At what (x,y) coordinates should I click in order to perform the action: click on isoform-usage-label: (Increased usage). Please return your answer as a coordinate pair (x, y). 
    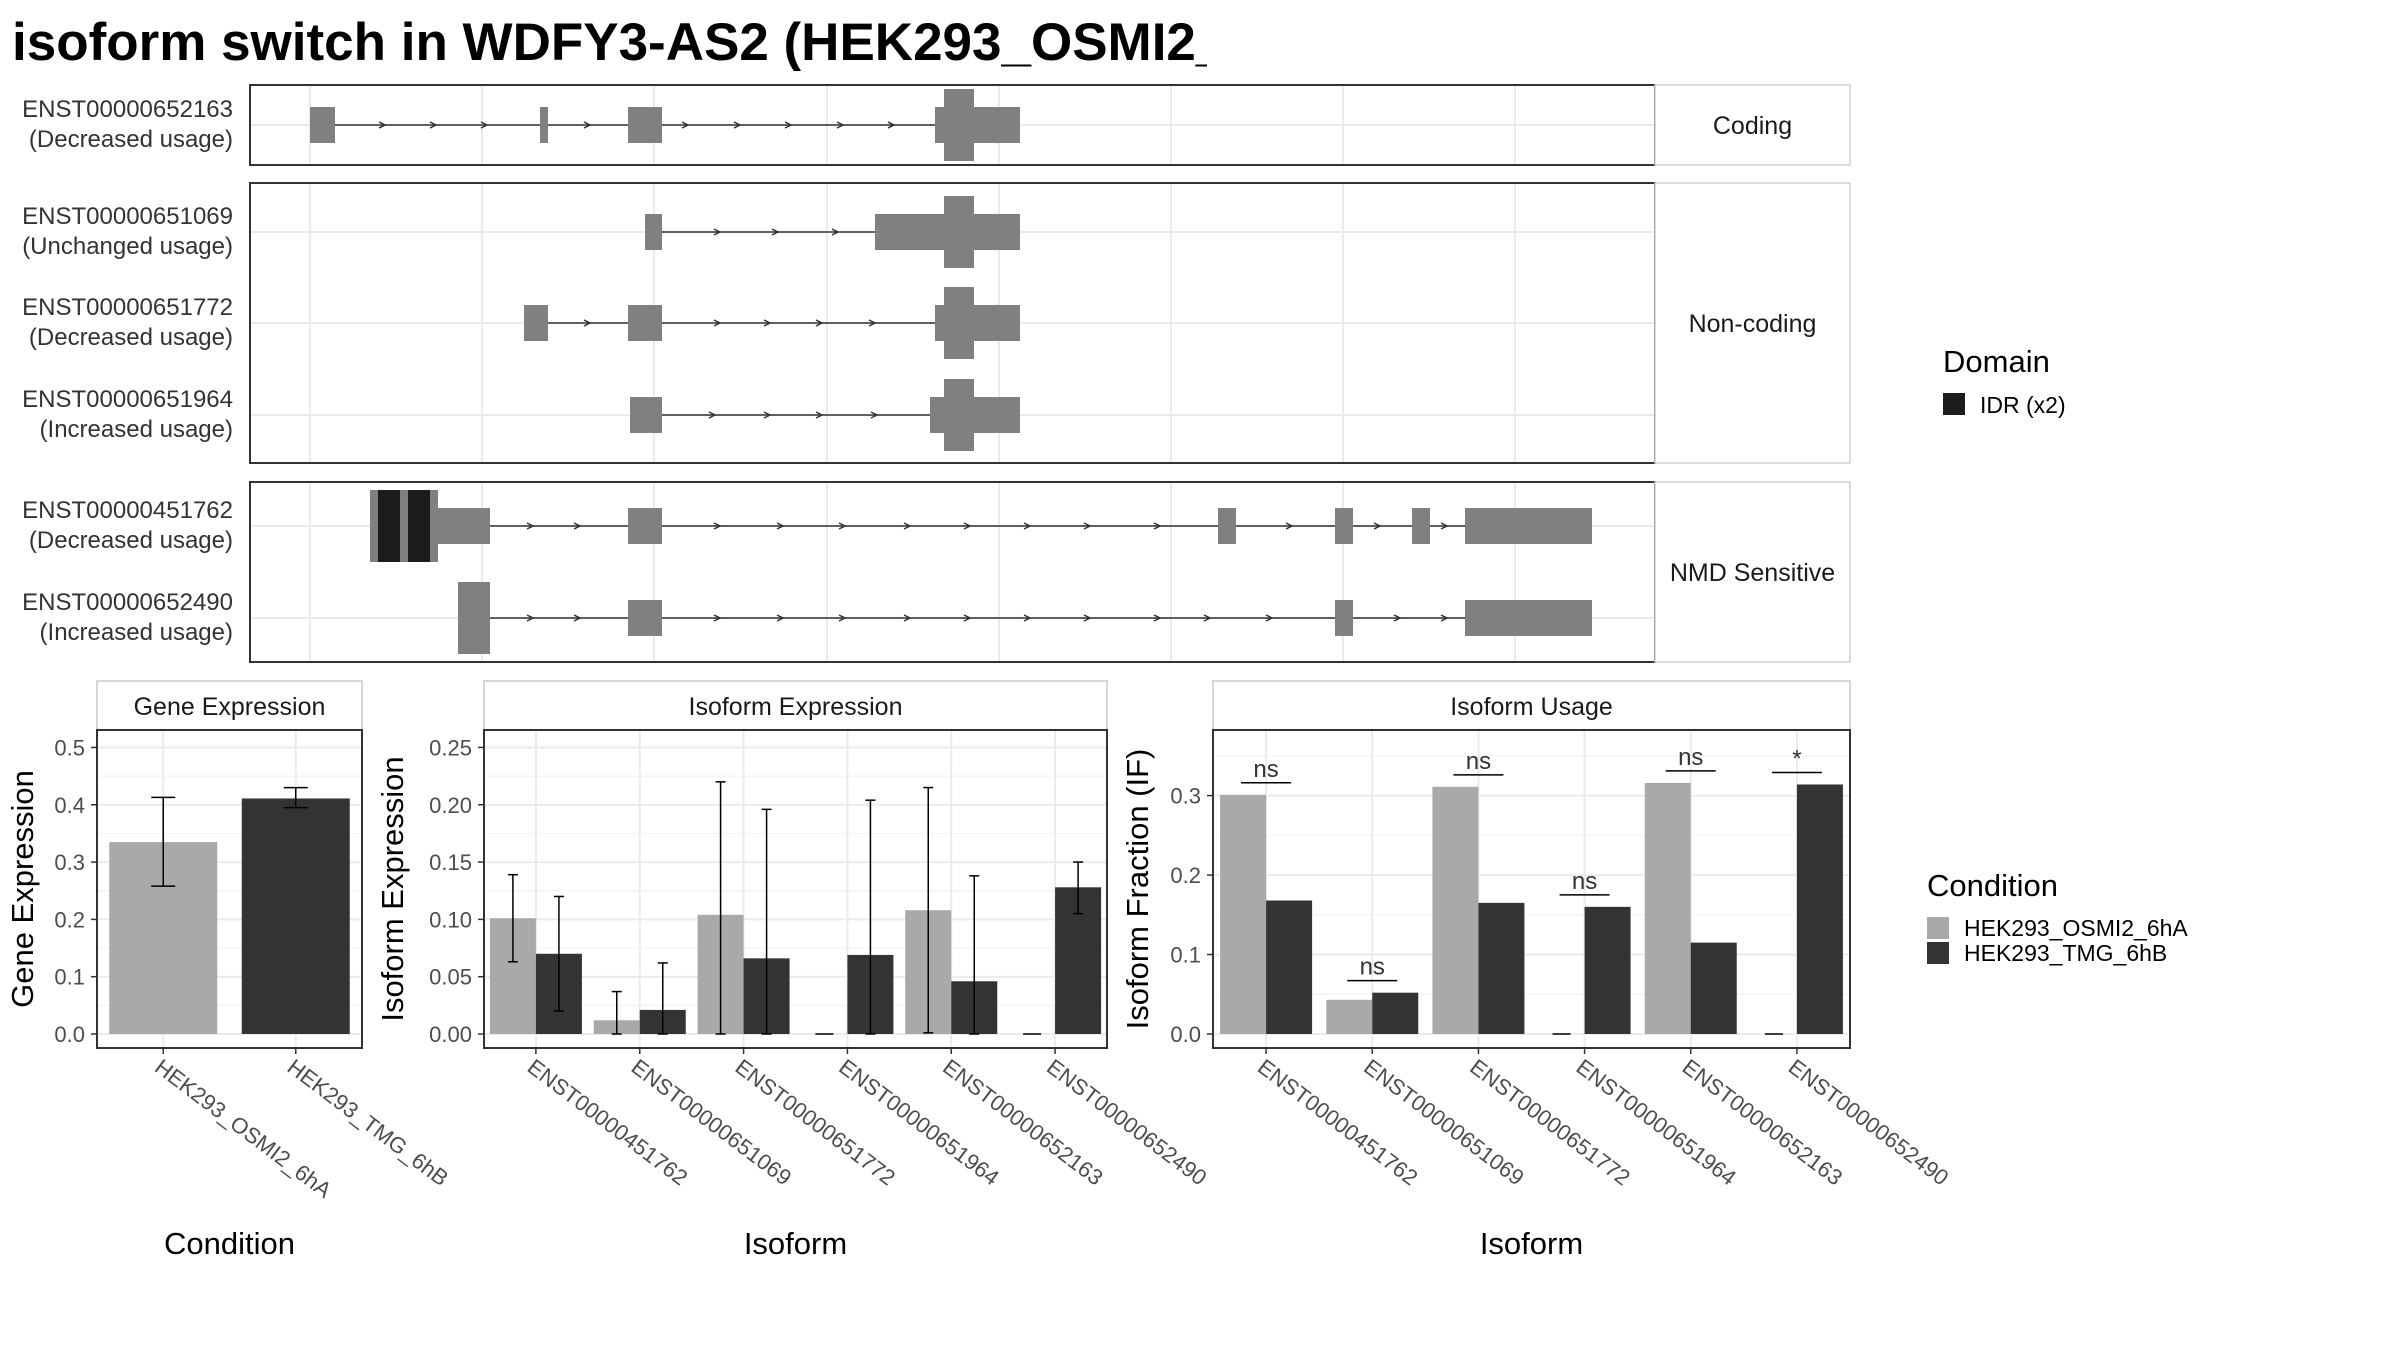
    Looking at the image, I should click on (136, 632).